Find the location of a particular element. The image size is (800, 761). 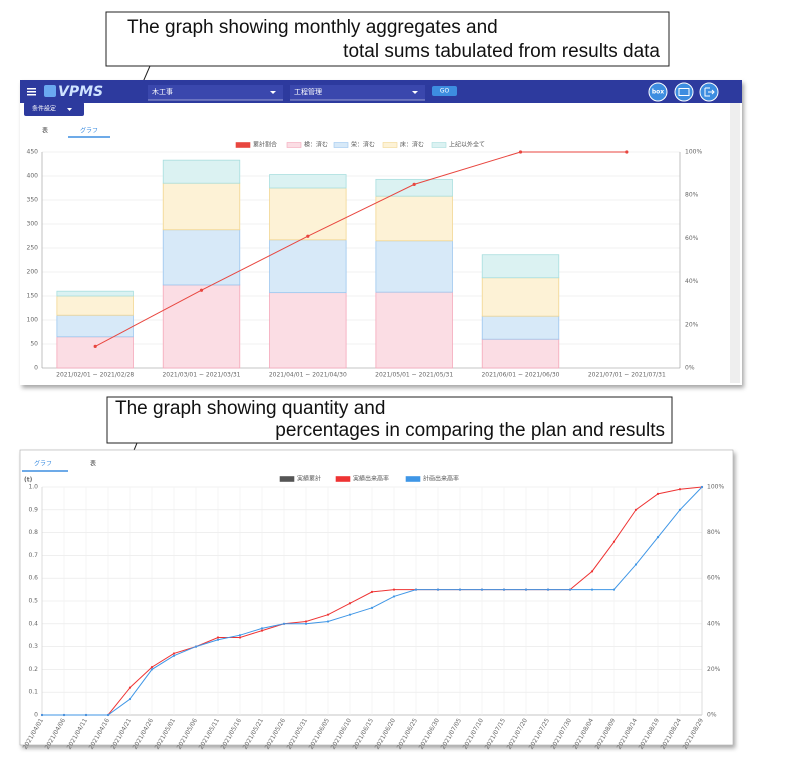

box-button is located at coordinates (658, 92).